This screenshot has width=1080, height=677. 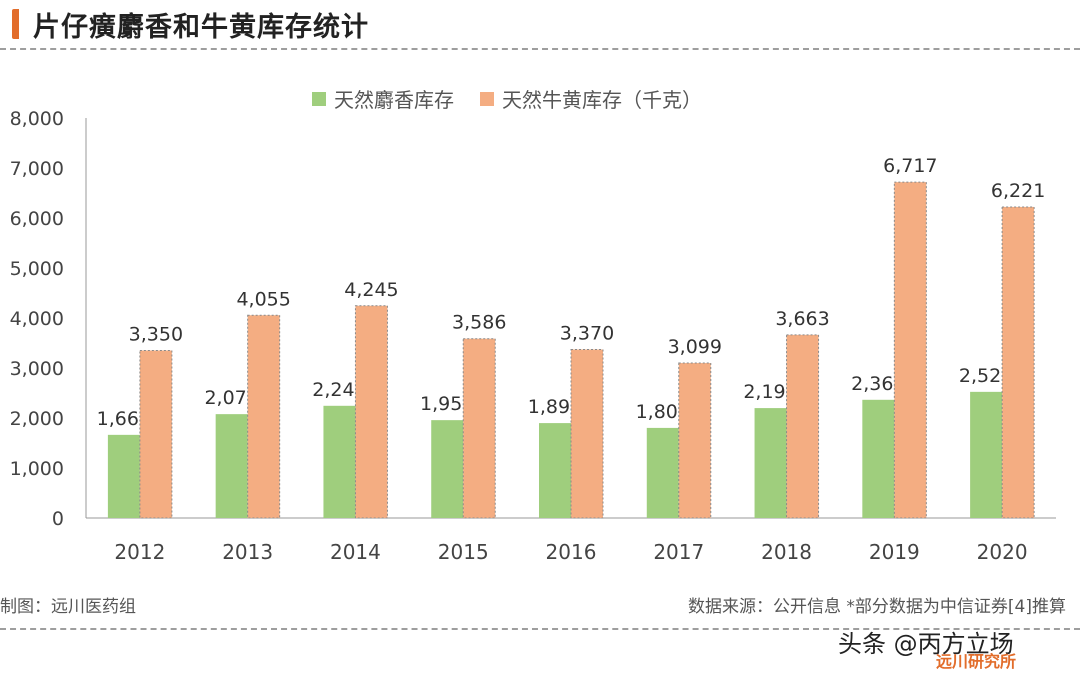 I want to click on data-label-bezoar: 3,099, so click(x=695, y=347).